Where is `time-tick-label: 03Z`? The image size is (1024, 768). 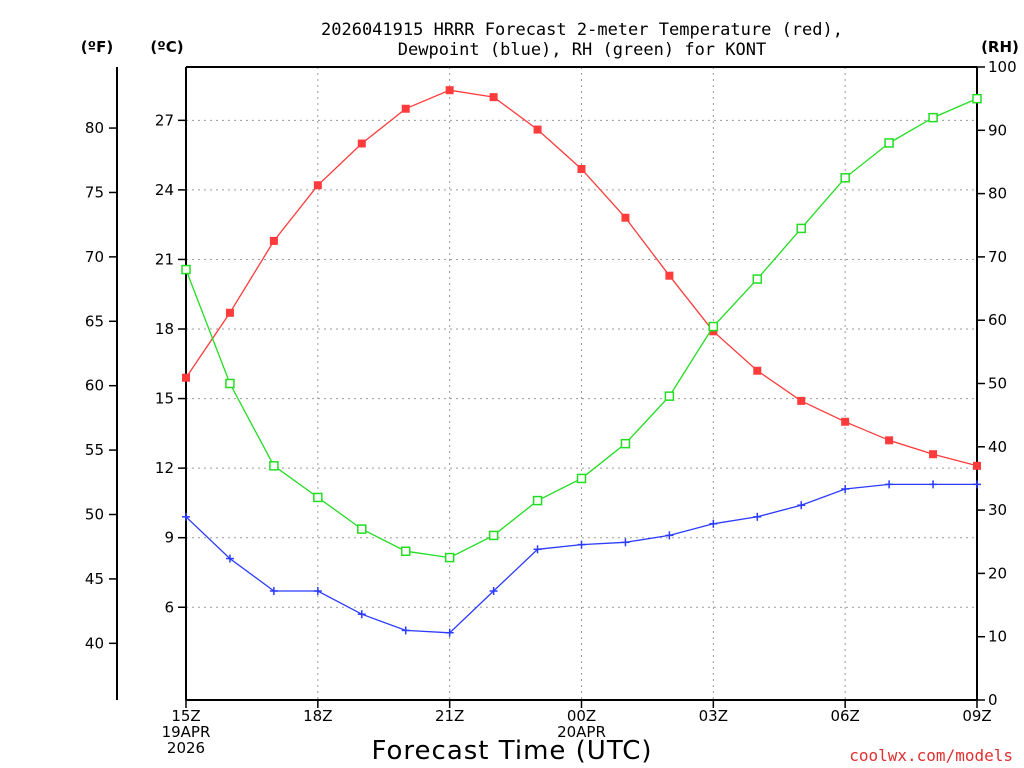
time-tick-label: 03Z is located at coordinates (713, 716).